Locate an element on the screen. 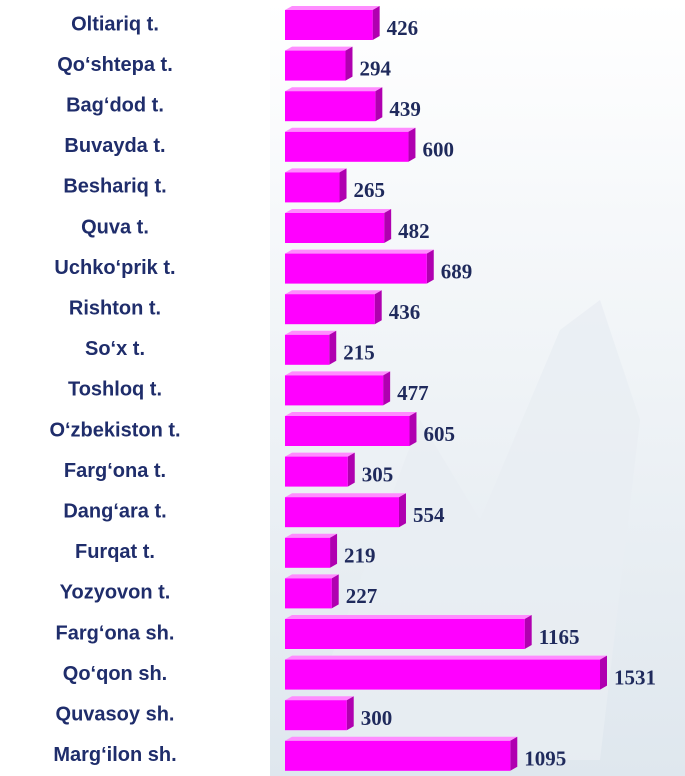 This screenshot has height=776, width=685. category-label: Qo‘qon sh. is located at coordinates (115, 674).